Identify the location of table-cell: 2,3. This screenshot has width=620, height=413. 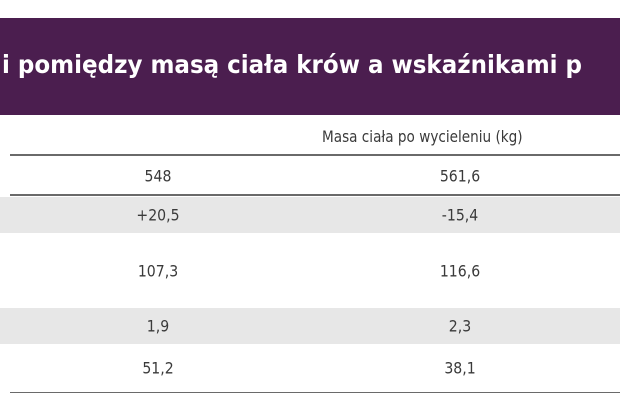
(460, 326).